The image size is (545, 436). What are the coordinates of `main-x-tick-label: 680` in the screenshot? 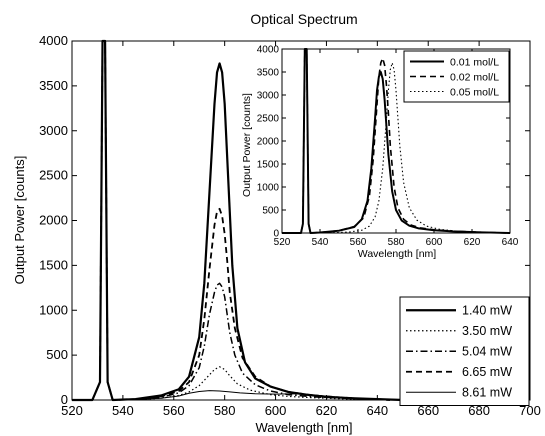 It's located at (479, 410).